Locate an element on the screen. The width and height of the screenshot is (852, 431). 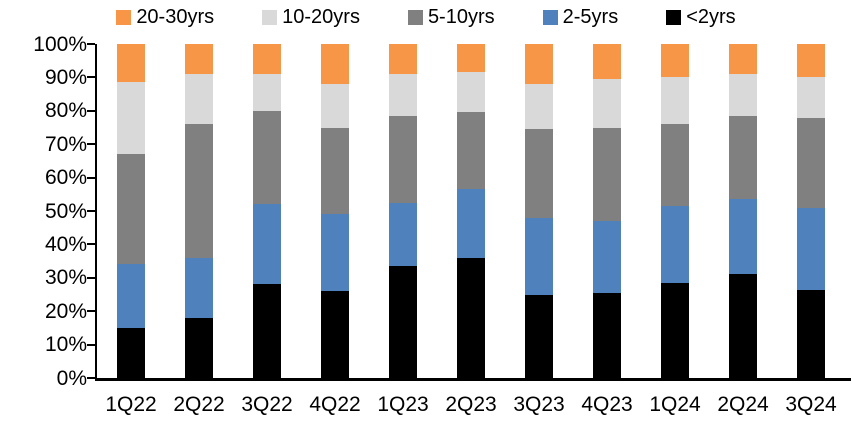
legend-label: 20-30yrs is located at coordinates (175, 17).